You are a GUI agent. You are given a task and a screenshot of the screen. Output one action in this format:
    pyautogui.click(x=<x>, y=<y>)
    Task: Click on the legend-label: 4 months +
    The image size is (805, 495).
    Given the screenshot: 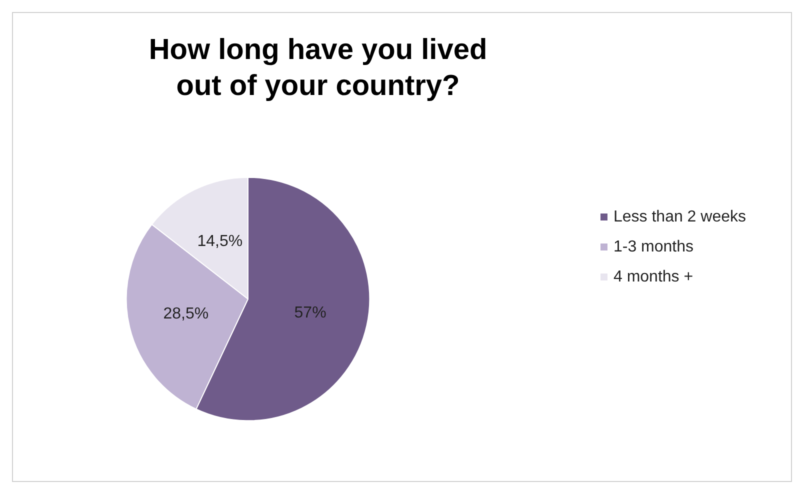 What is the action you would take?
    pyautogui.click(x=653, y=277)
    